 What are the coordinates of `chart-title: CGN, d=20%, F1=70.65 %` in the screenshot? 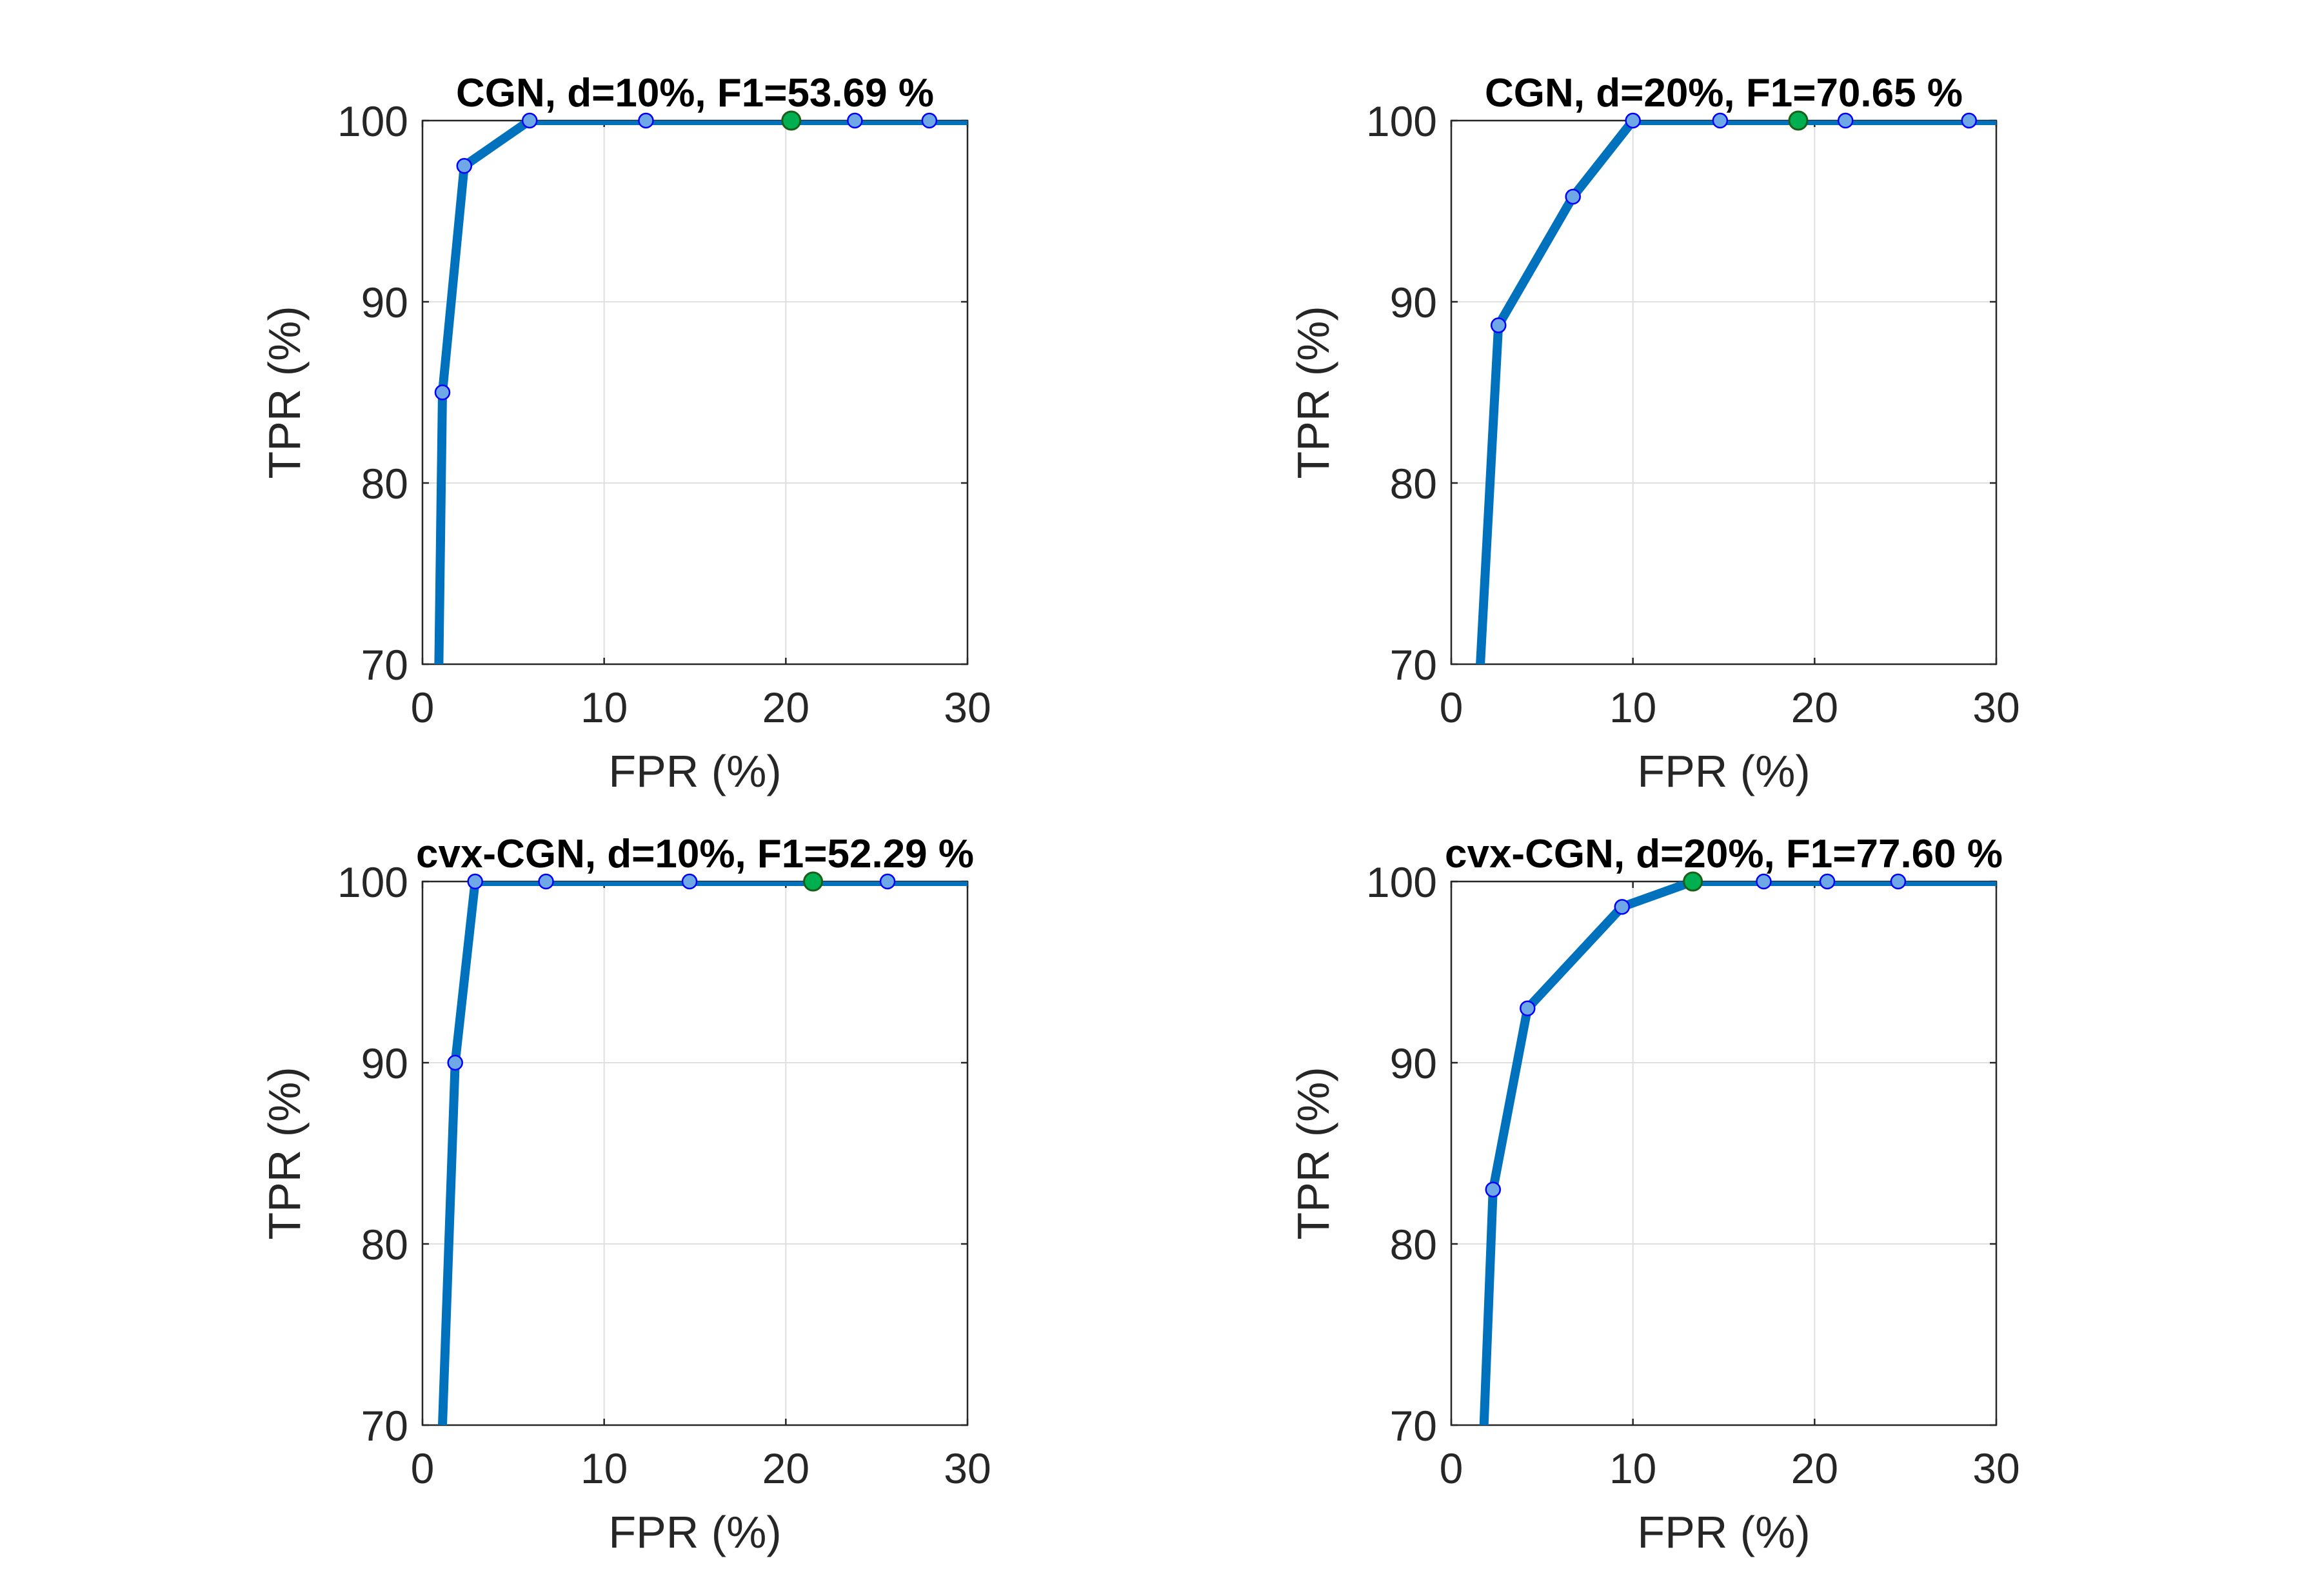 It's located at (1724, 93).